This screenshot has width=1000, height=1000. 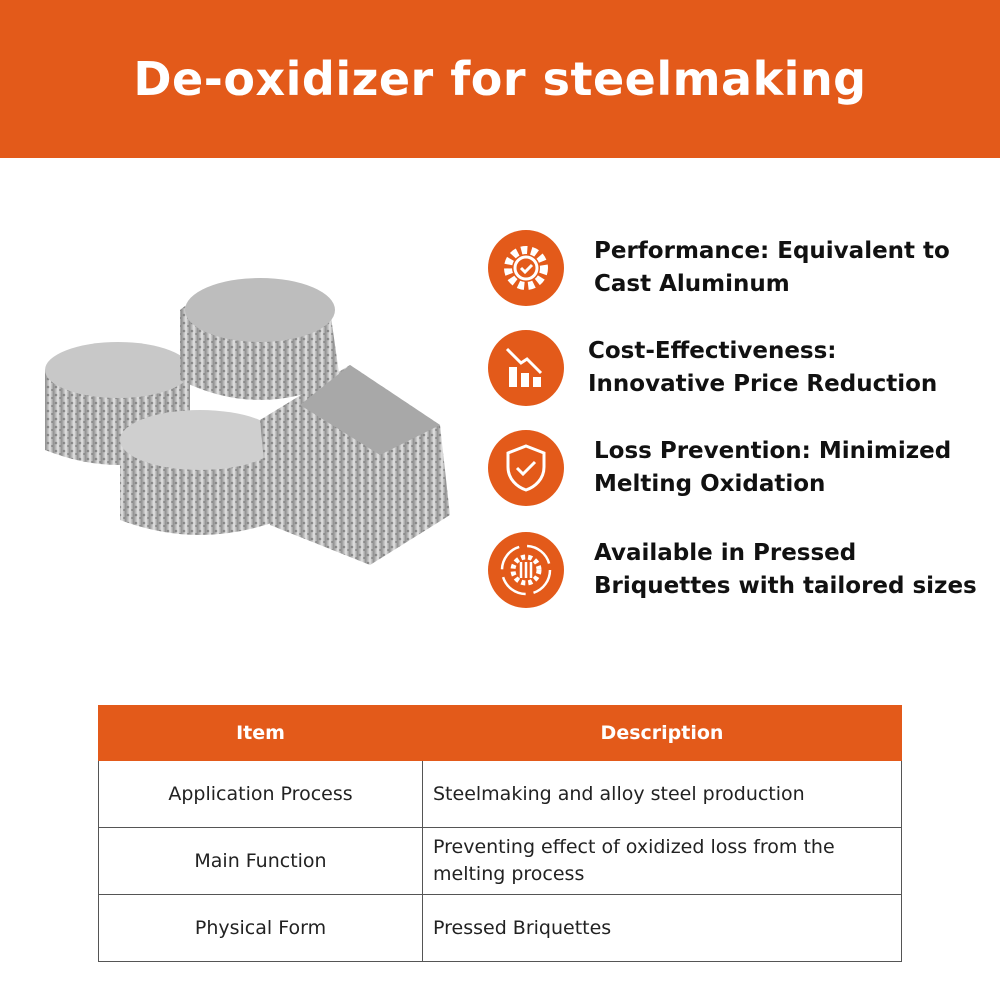 What do you see at coordinates (526, 468) in the screenshot?
I see `shield-check-icon` at bounding box center [526, 468].